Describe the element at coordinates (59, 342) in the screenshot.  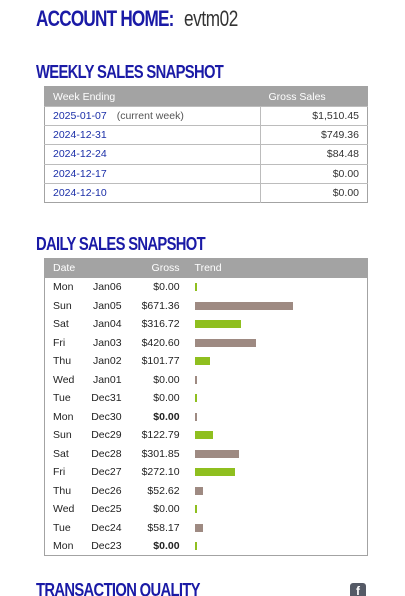
I see `day-cell: Fri` at that location.